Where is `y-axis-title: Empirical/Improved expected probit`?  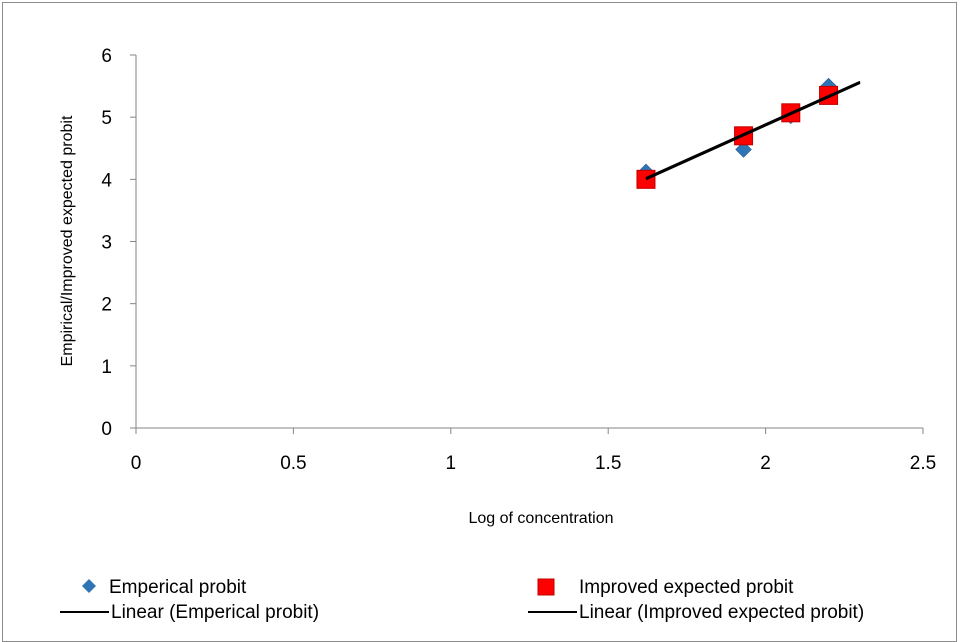 y-axis-title: Empirical/Improved expected probit is located at coordinates (67, 240).